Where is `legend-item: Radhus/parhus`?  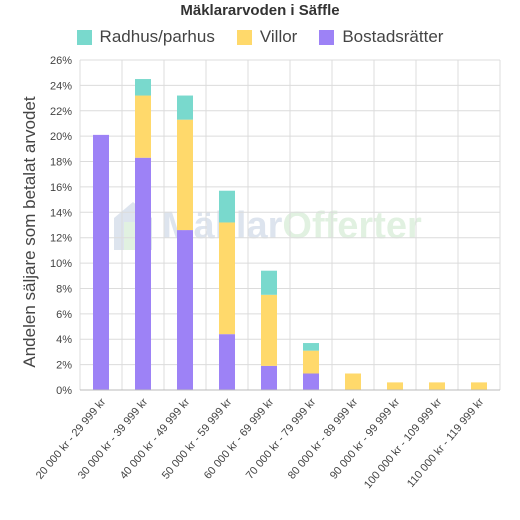
legend-item: Radhus/parhus is located at coordinates (145, 37).